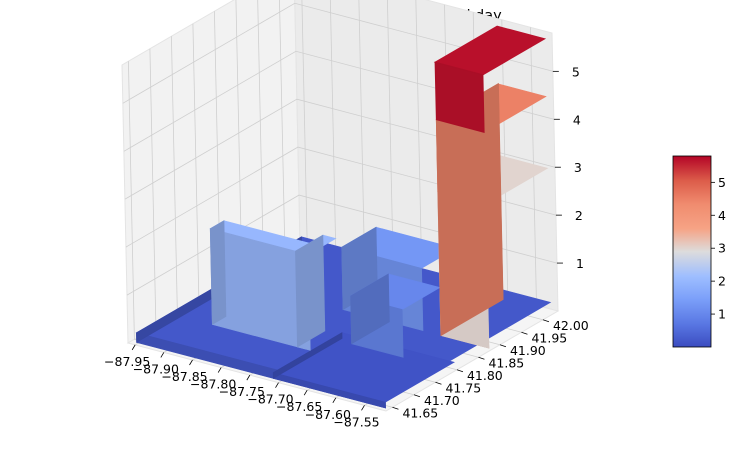  Describe the element at coordinates (571, 325) in the screenshot. I see `y-tick-label: 42.00` at that location.